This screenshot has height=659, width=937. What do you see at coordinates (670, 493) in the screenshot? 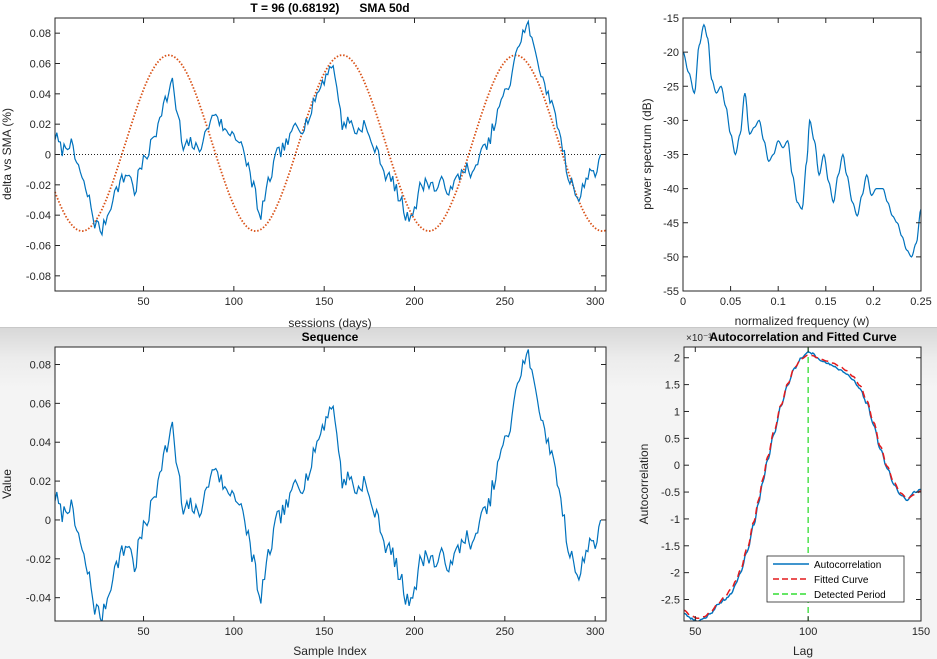
I see `y-tick-label: -0.5` at bounding box center [670, 493].